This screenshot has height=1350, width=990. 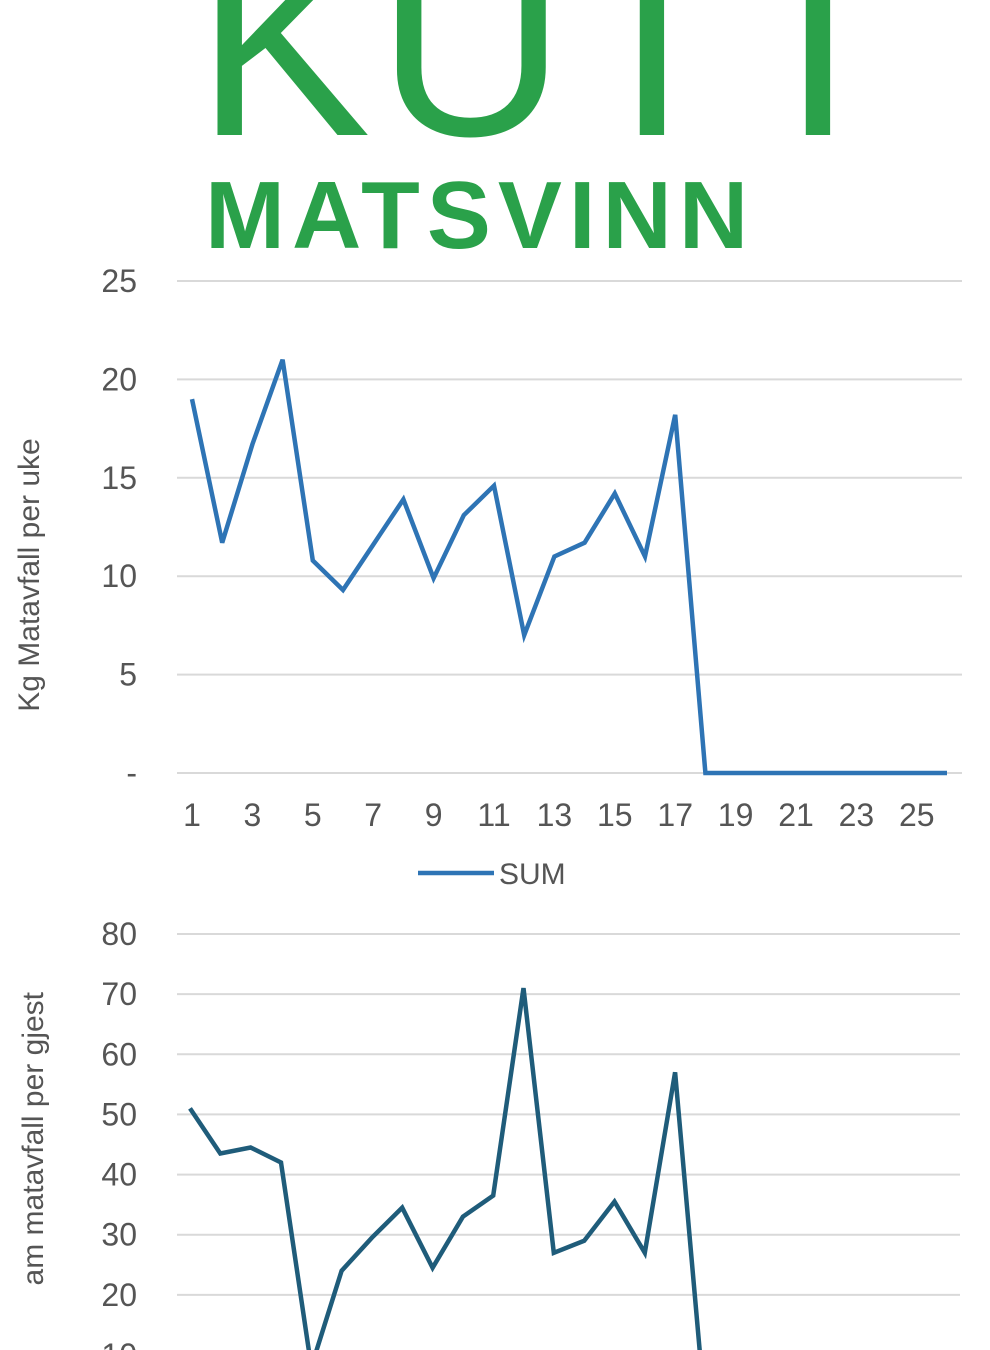 I want to click on chart1-y-tick-label: -, so click(x=131, y=773).